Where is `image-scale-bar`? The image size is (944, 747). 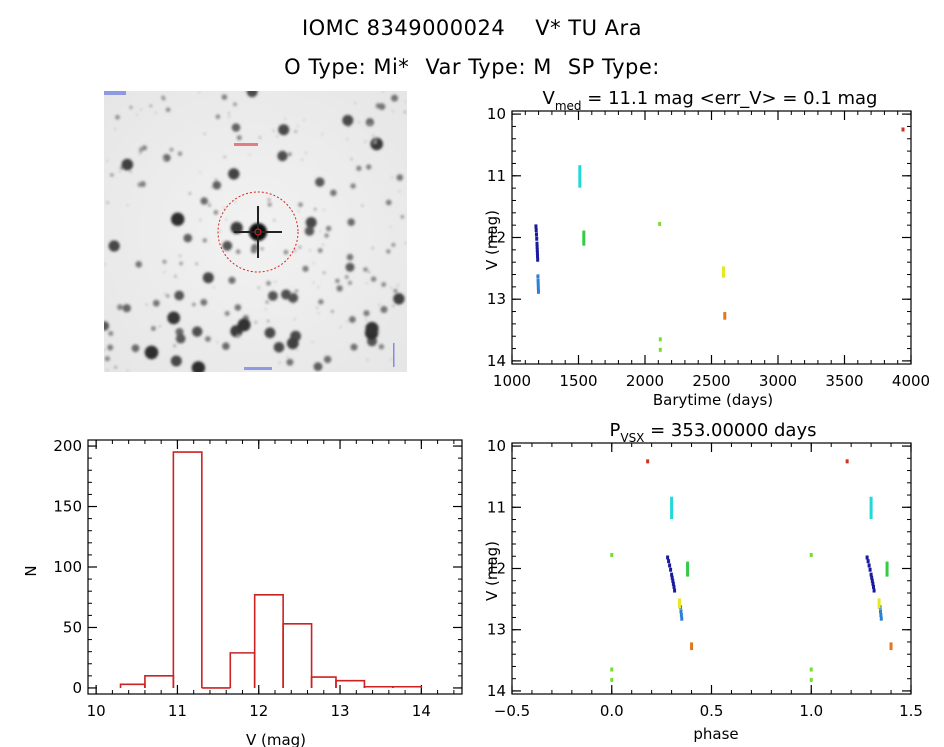 image-scale-bar is located at coordinates (394, 355).